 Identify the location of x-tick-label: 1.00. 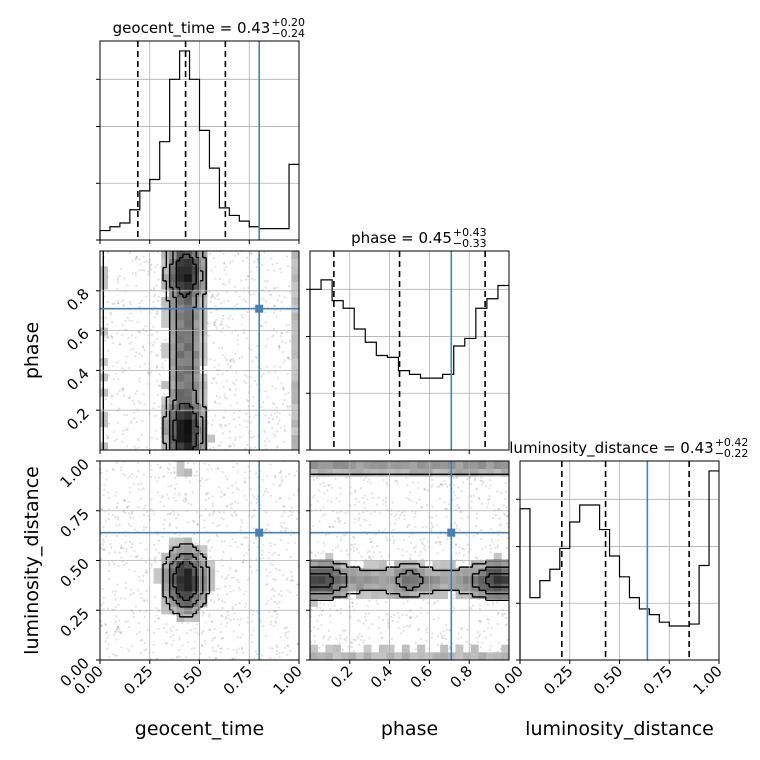
(707, 680).